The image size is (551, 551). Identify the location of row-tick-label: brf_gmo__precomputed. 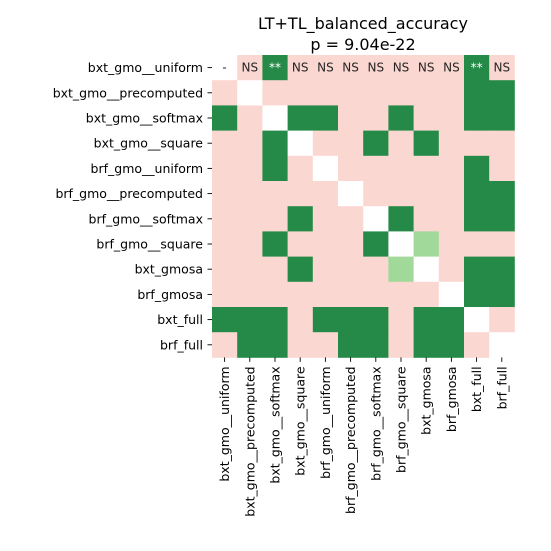
(129, 193).